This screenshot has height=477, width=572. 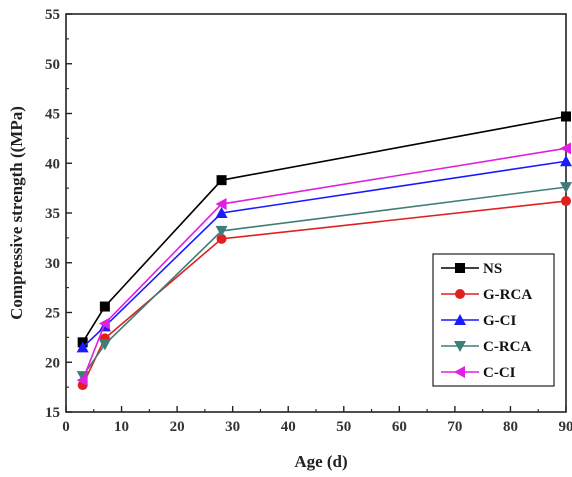 I want to click on legend-item-c-rca: C-RCA, so click(x=486, y=347).